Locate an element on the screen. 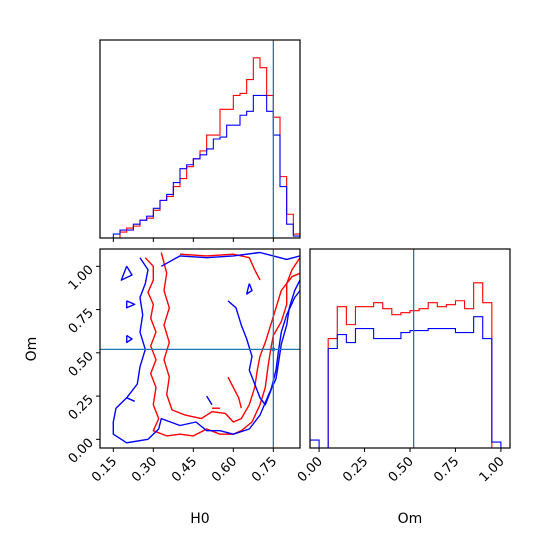 The width and height of the screenshot is (550, 550). tick-label-om-2: 0.50 is located at coordinates (401, 469).